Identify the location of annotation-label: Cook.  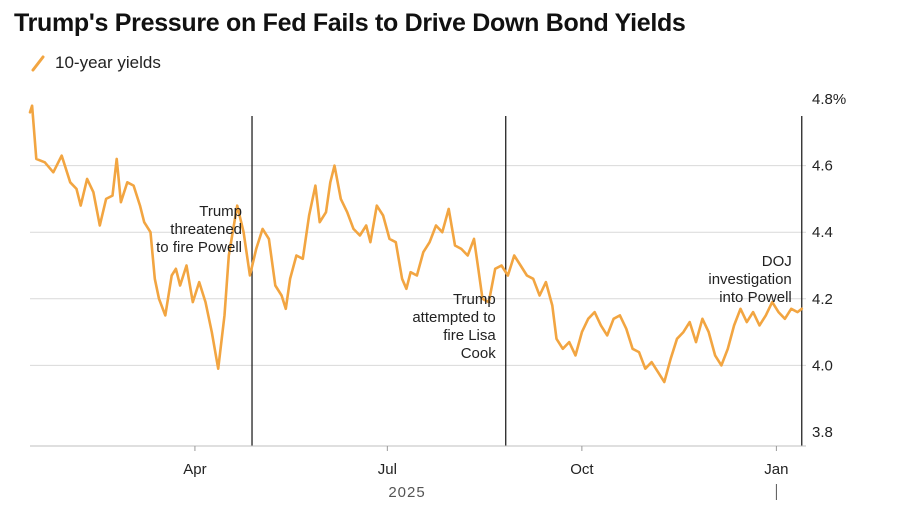
(479, 353).